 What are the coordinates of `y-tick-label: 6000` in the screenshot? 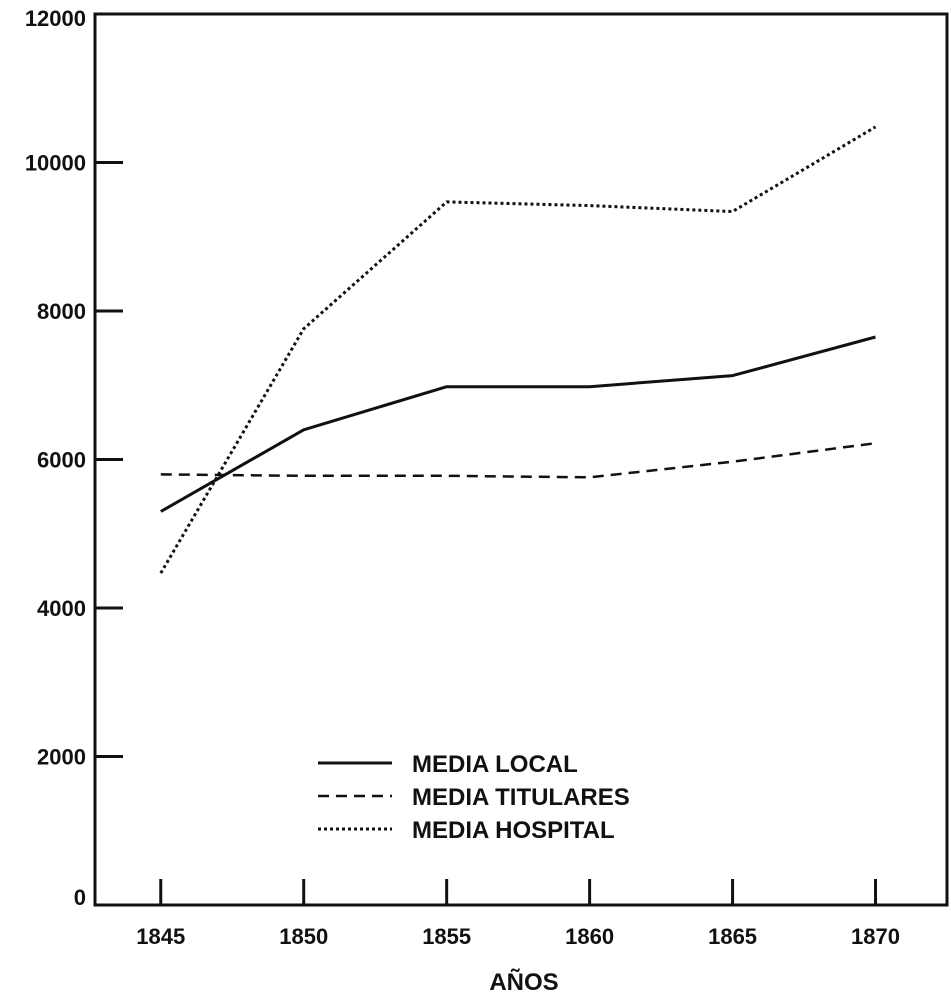 It's located at (61, 460).